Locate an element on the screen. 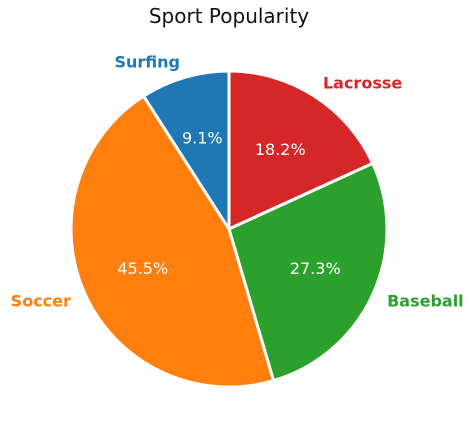  category-label-soccer: Soccer is located at coordinates (41, 301).